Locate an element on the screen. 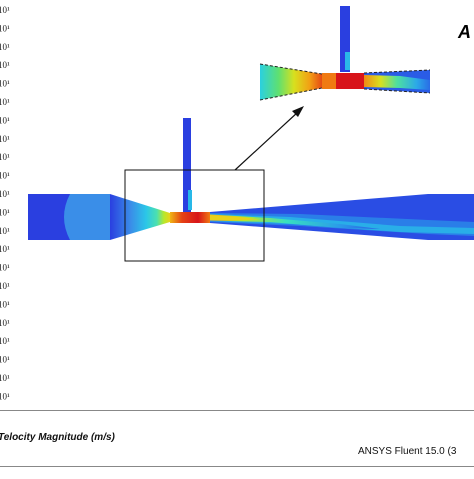  inset-suction-jet is located at coordinates (347, 61).